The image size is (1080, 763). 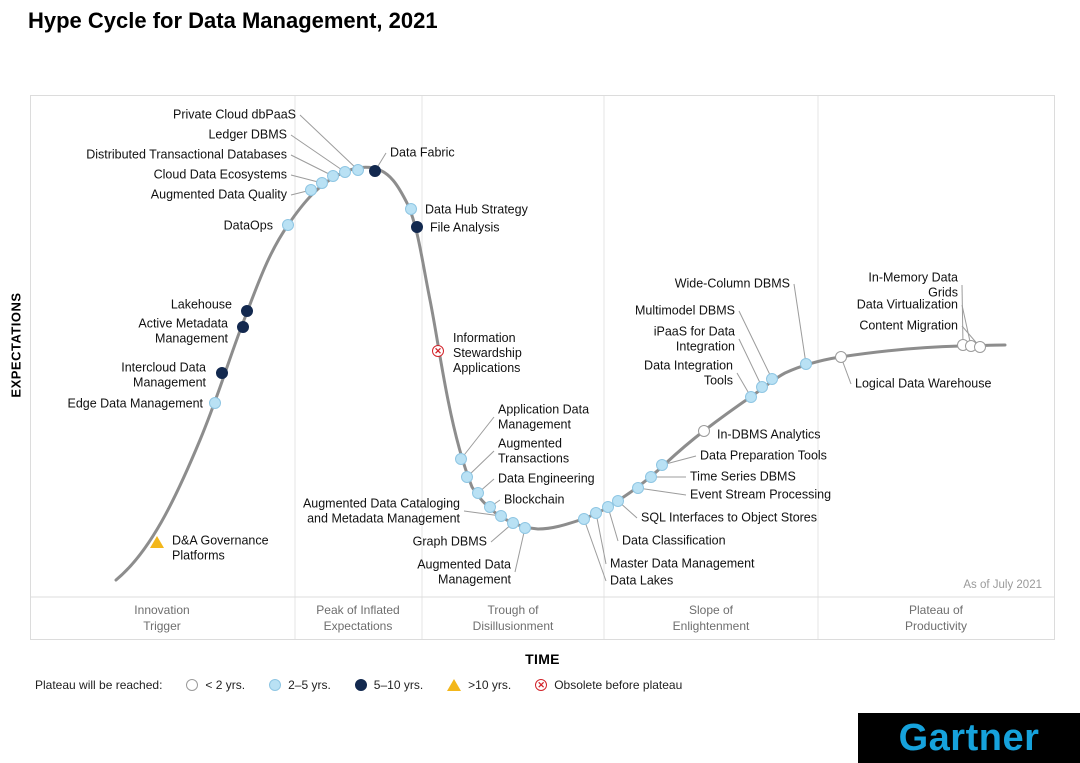 What do you see at coordinates (222, 373) in the screenshot?
I see `point-intercloud-data-management` at bounding box center [222, 373].